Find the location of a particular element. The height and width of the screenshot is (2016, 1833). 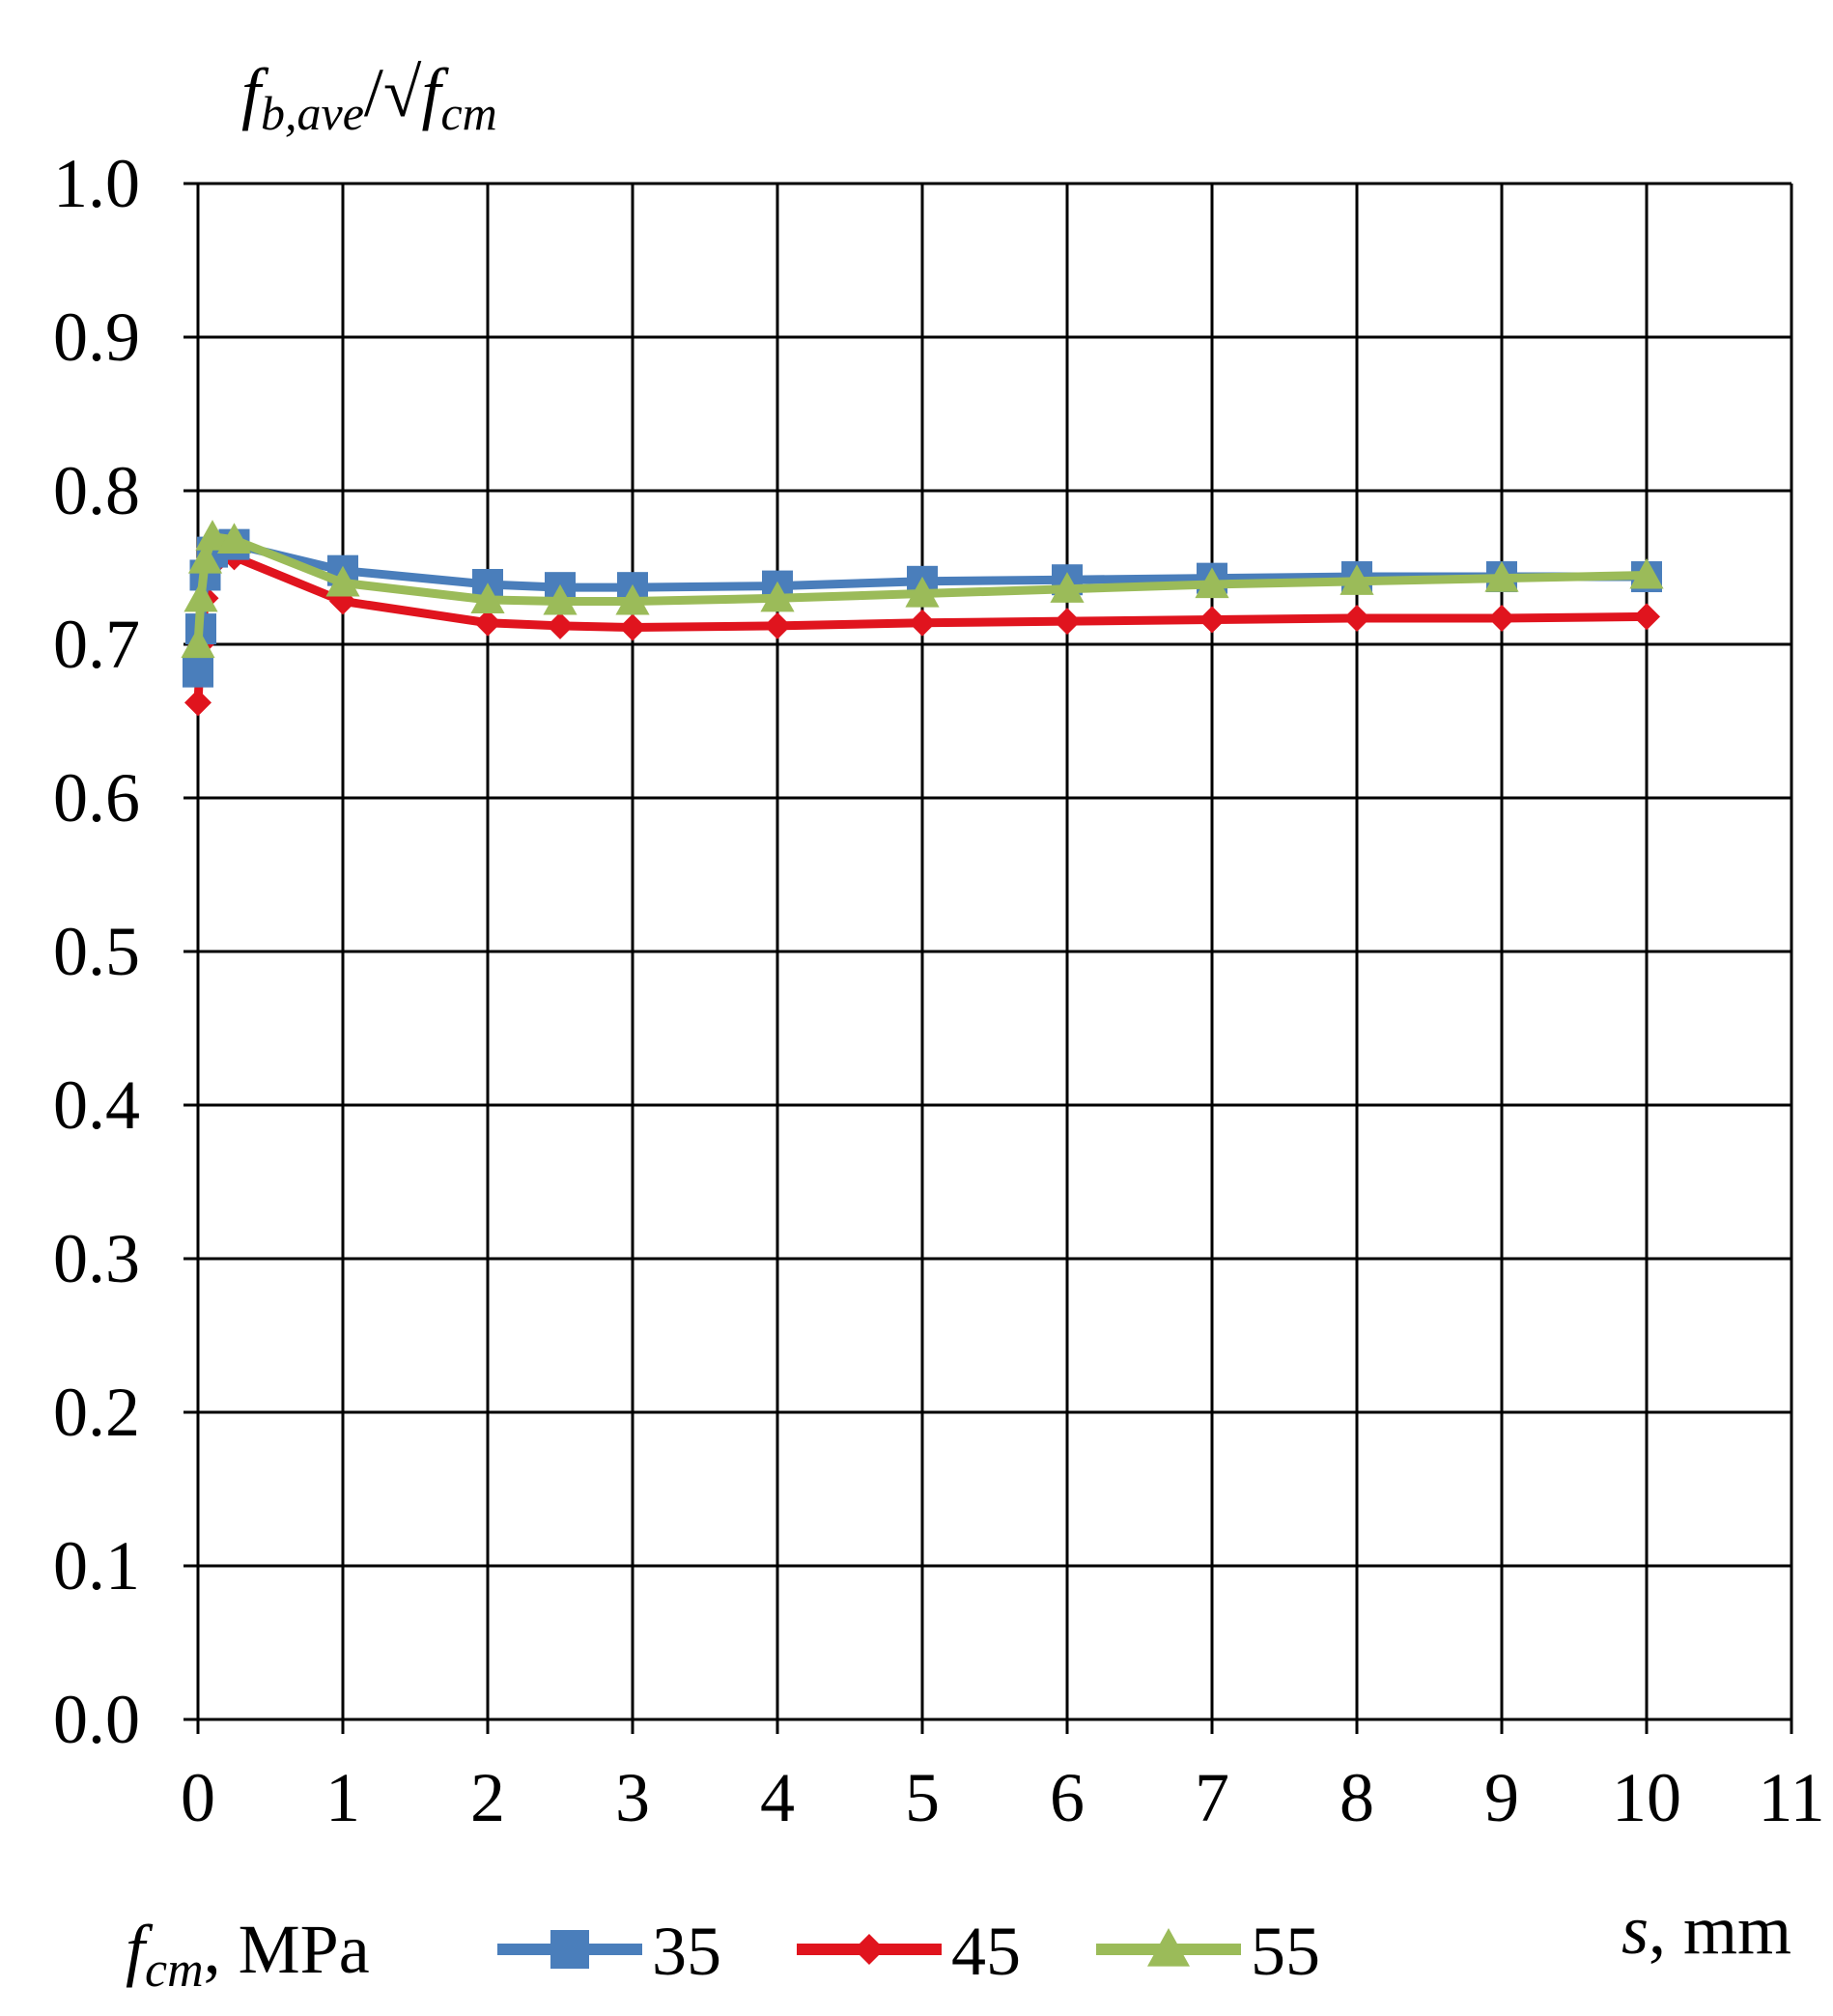

legend-label: 35 is located at coordinates (686, 1951).